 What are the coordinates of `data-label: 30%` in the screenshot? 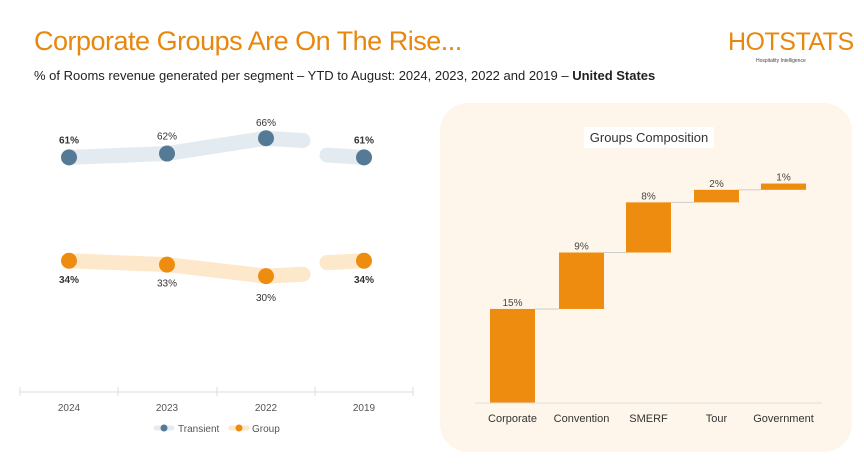 It's located at (266, 298).